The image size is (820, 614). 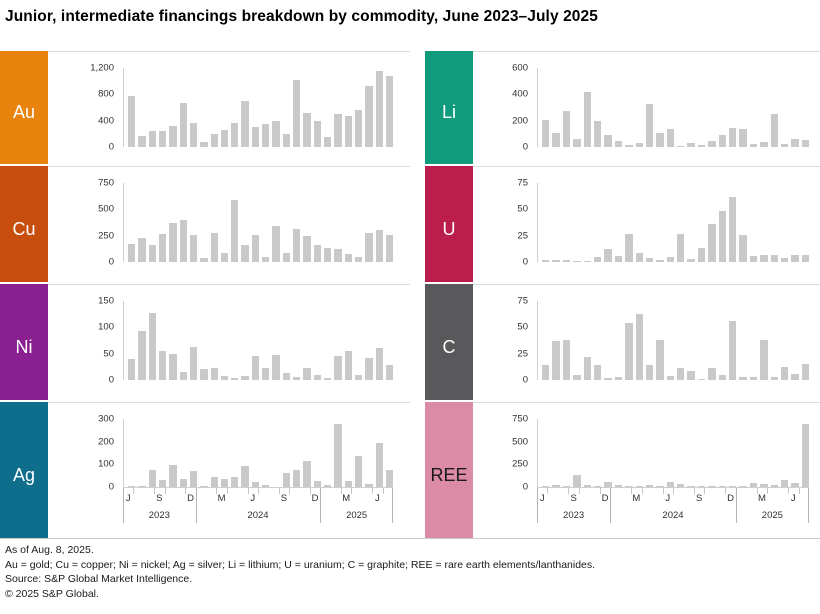 I want to click on row-graphite: C 0 25 50 75, so click(x=622, y=343).